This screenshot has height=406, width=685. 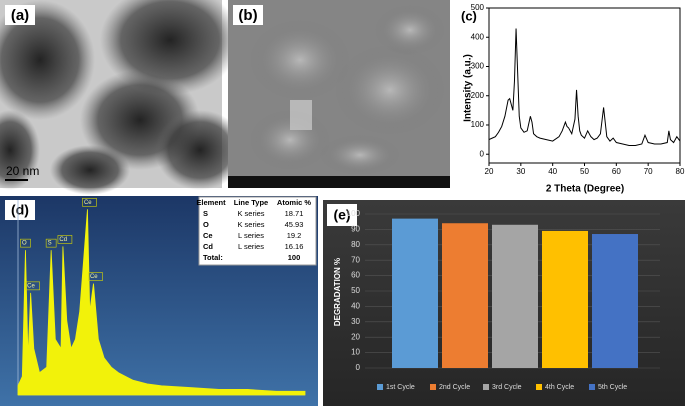 I want to click on table-cell: O, so click(x=206, y=224).